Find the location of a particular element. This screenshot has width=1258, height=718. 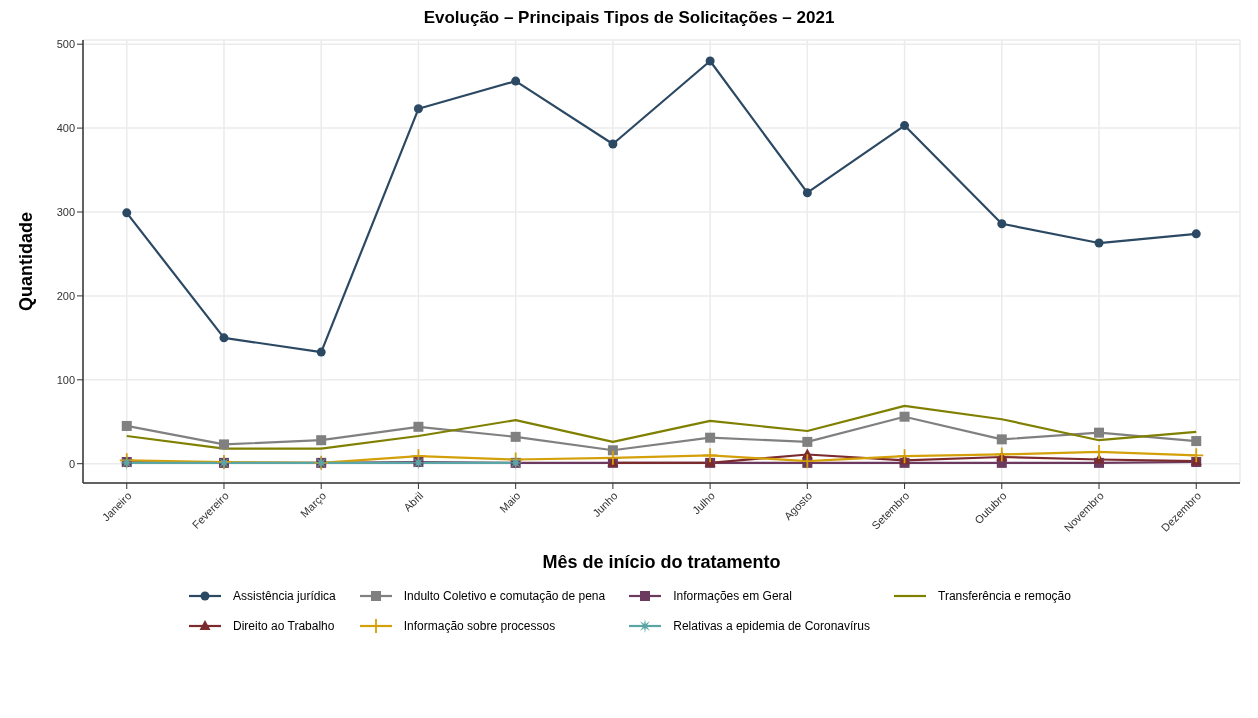

chart-title: Evolução – Principais Tipos de Solicitações – 2021 is located at coordinates (629, 18).